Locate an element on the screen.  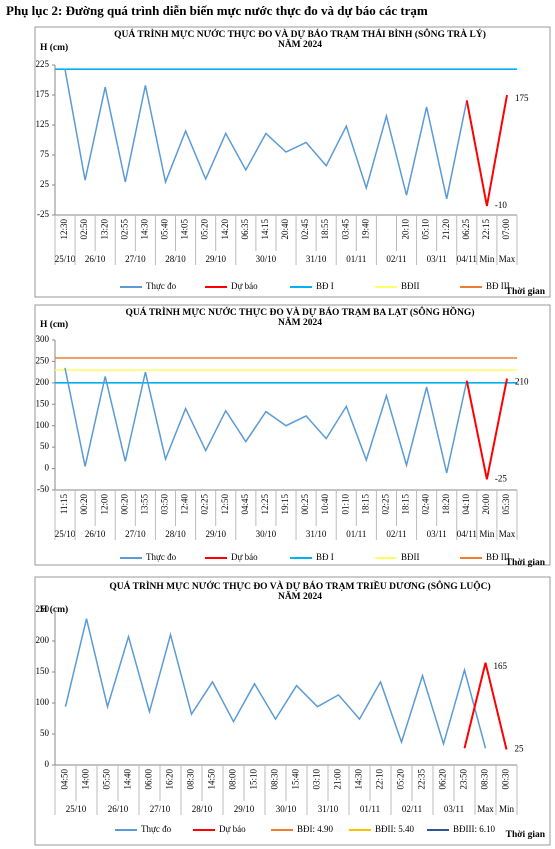
y-tick-label: 0 is located at coordinates (47, 764).